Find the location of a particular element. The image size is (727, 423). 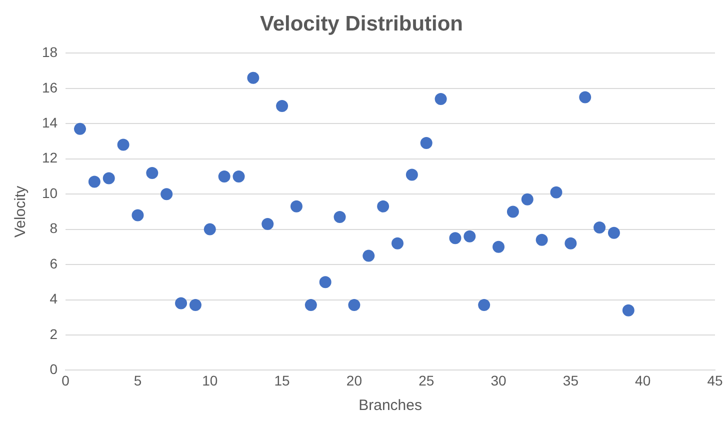

x-tick-label: 20 is located at coordinates (354, 380).